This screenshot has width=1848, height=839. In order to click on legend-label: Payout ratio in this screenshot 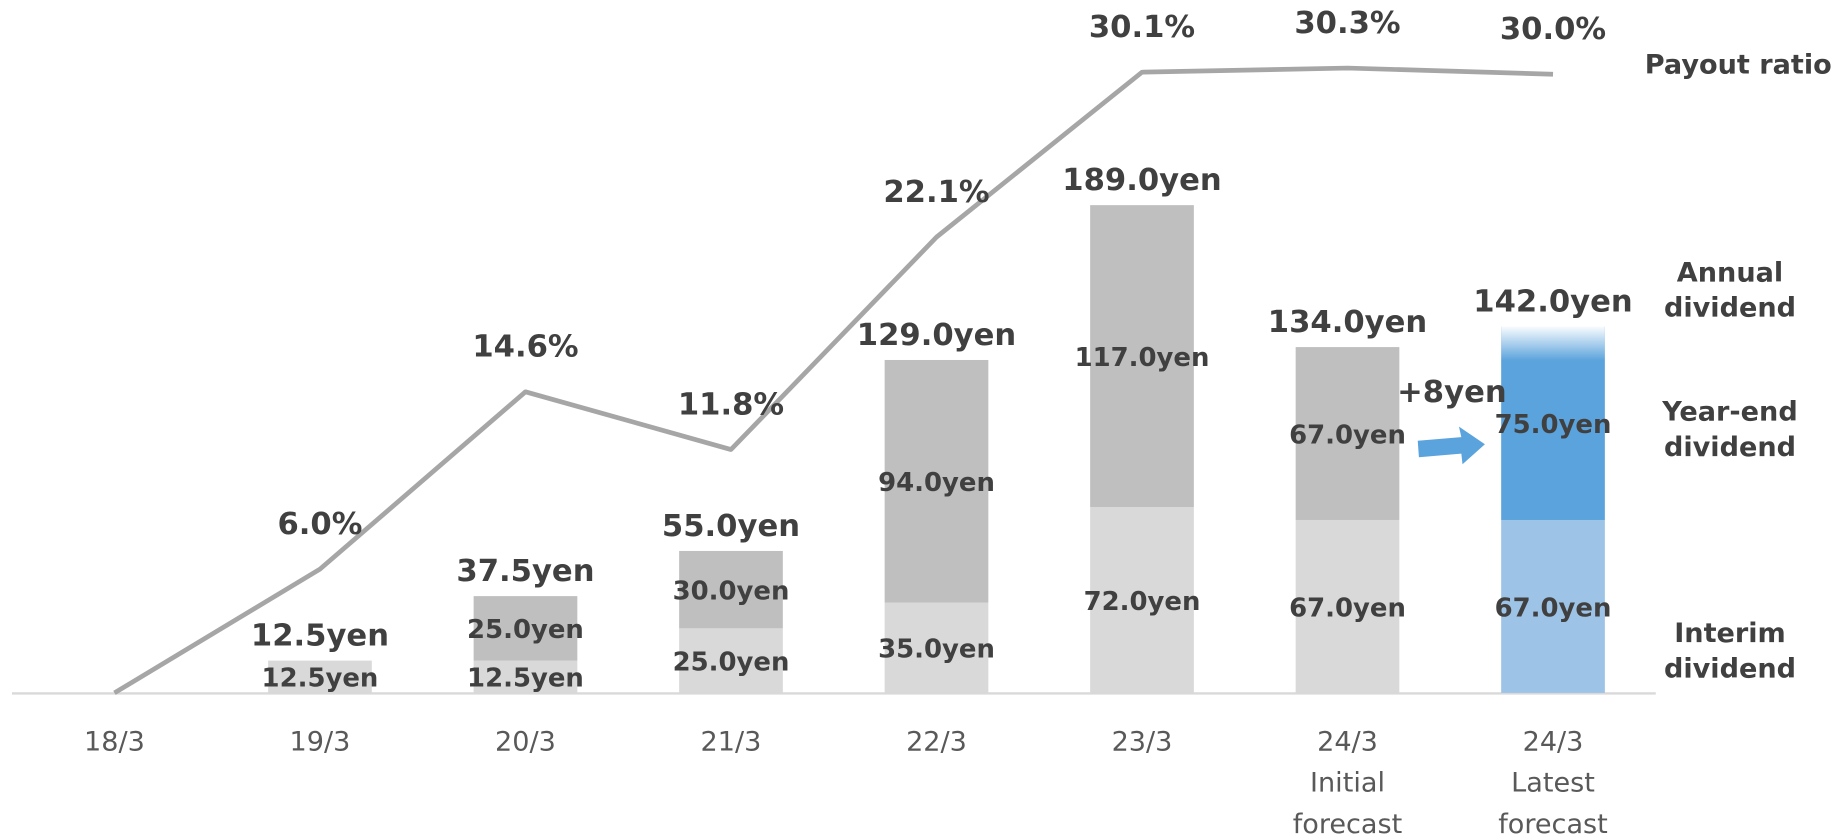, I will do `click(1738, 64)`.